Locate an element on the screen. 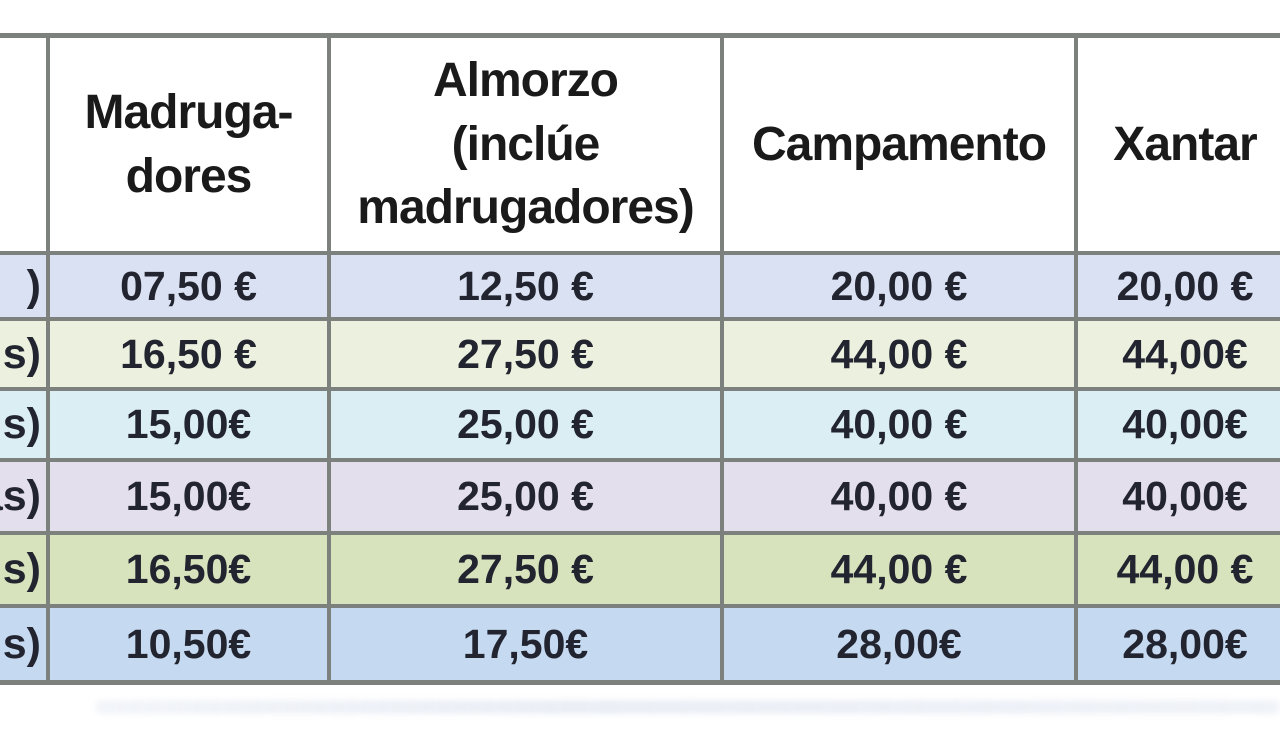  price-xantar: 44,00 € is located at coordinates (1179, 569).